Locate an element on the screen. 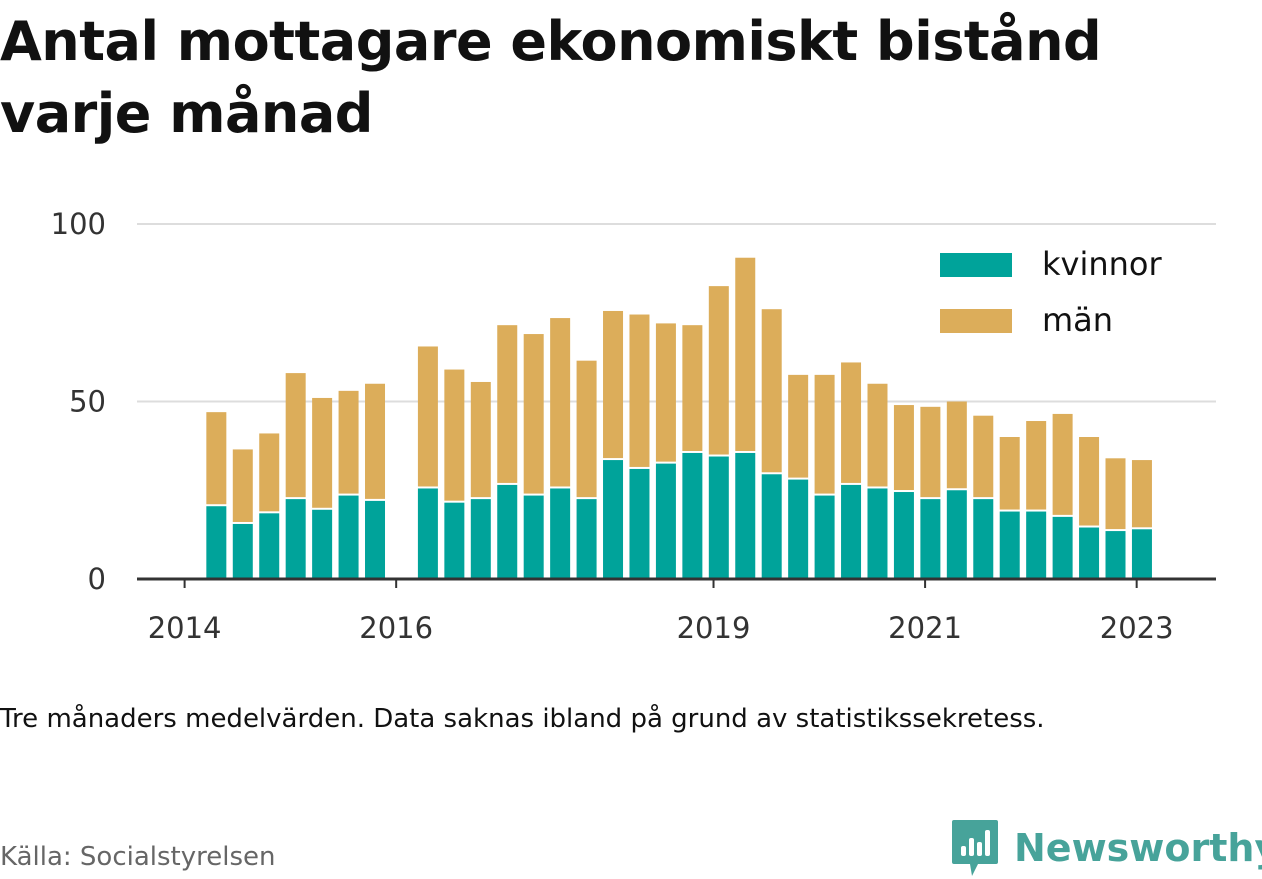 This screenshot has width=1262, height=879. newsworthy-logo-icon is located at coordinates (975, 848).